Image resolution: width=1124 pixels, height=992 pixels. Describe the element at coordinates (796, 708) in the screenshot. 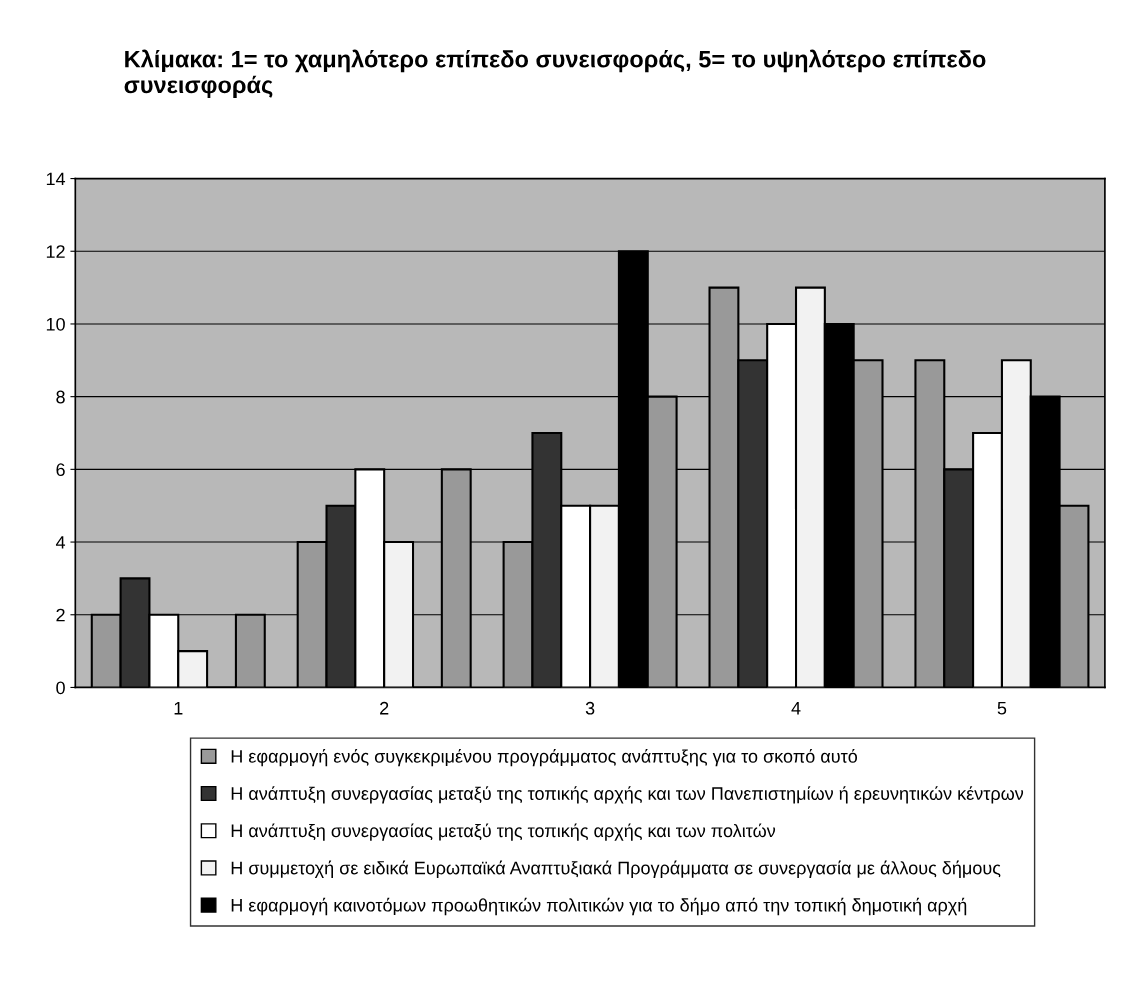

I see `x-tick-label: 4` at that location.